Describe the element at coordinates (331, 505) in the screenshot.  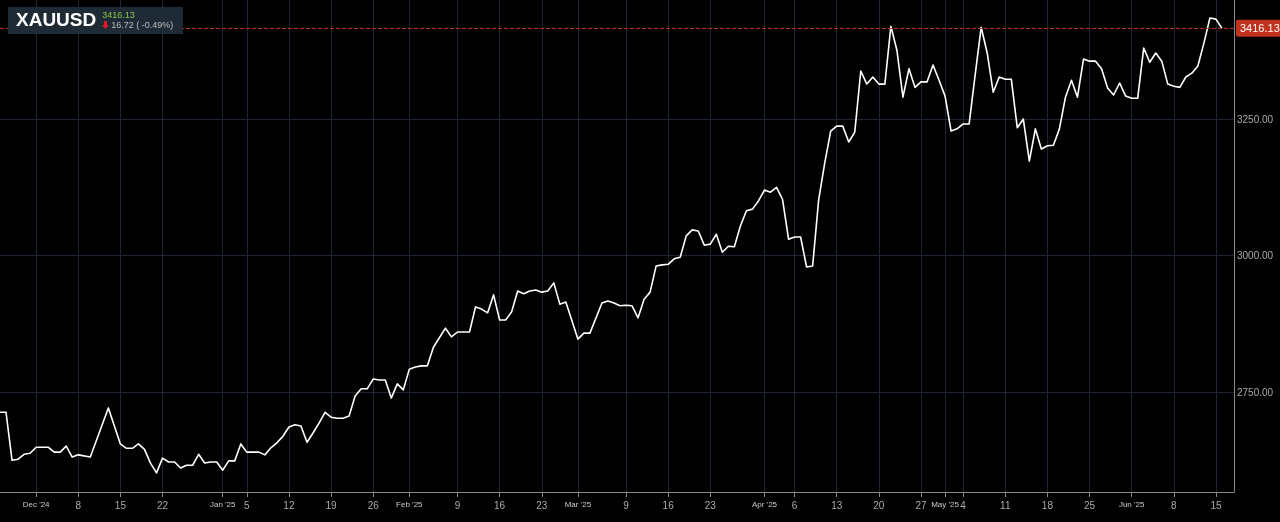
I see `x-tick-label: 19` at that location.